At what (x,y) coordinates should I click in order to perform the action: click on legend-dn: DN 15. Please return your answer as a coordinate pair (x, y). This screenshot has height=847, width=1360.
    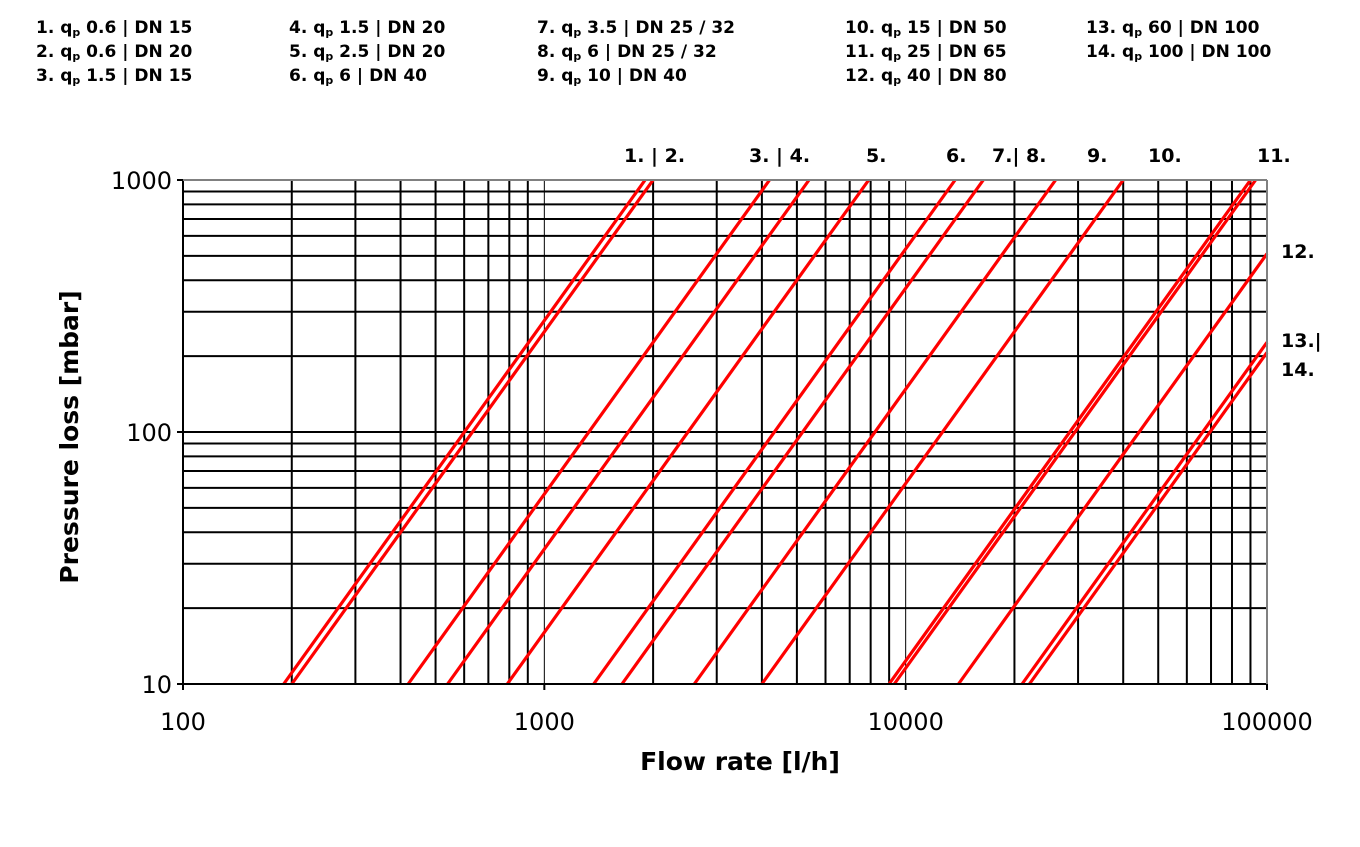
    Looking at the image, I should click on (163, 28).